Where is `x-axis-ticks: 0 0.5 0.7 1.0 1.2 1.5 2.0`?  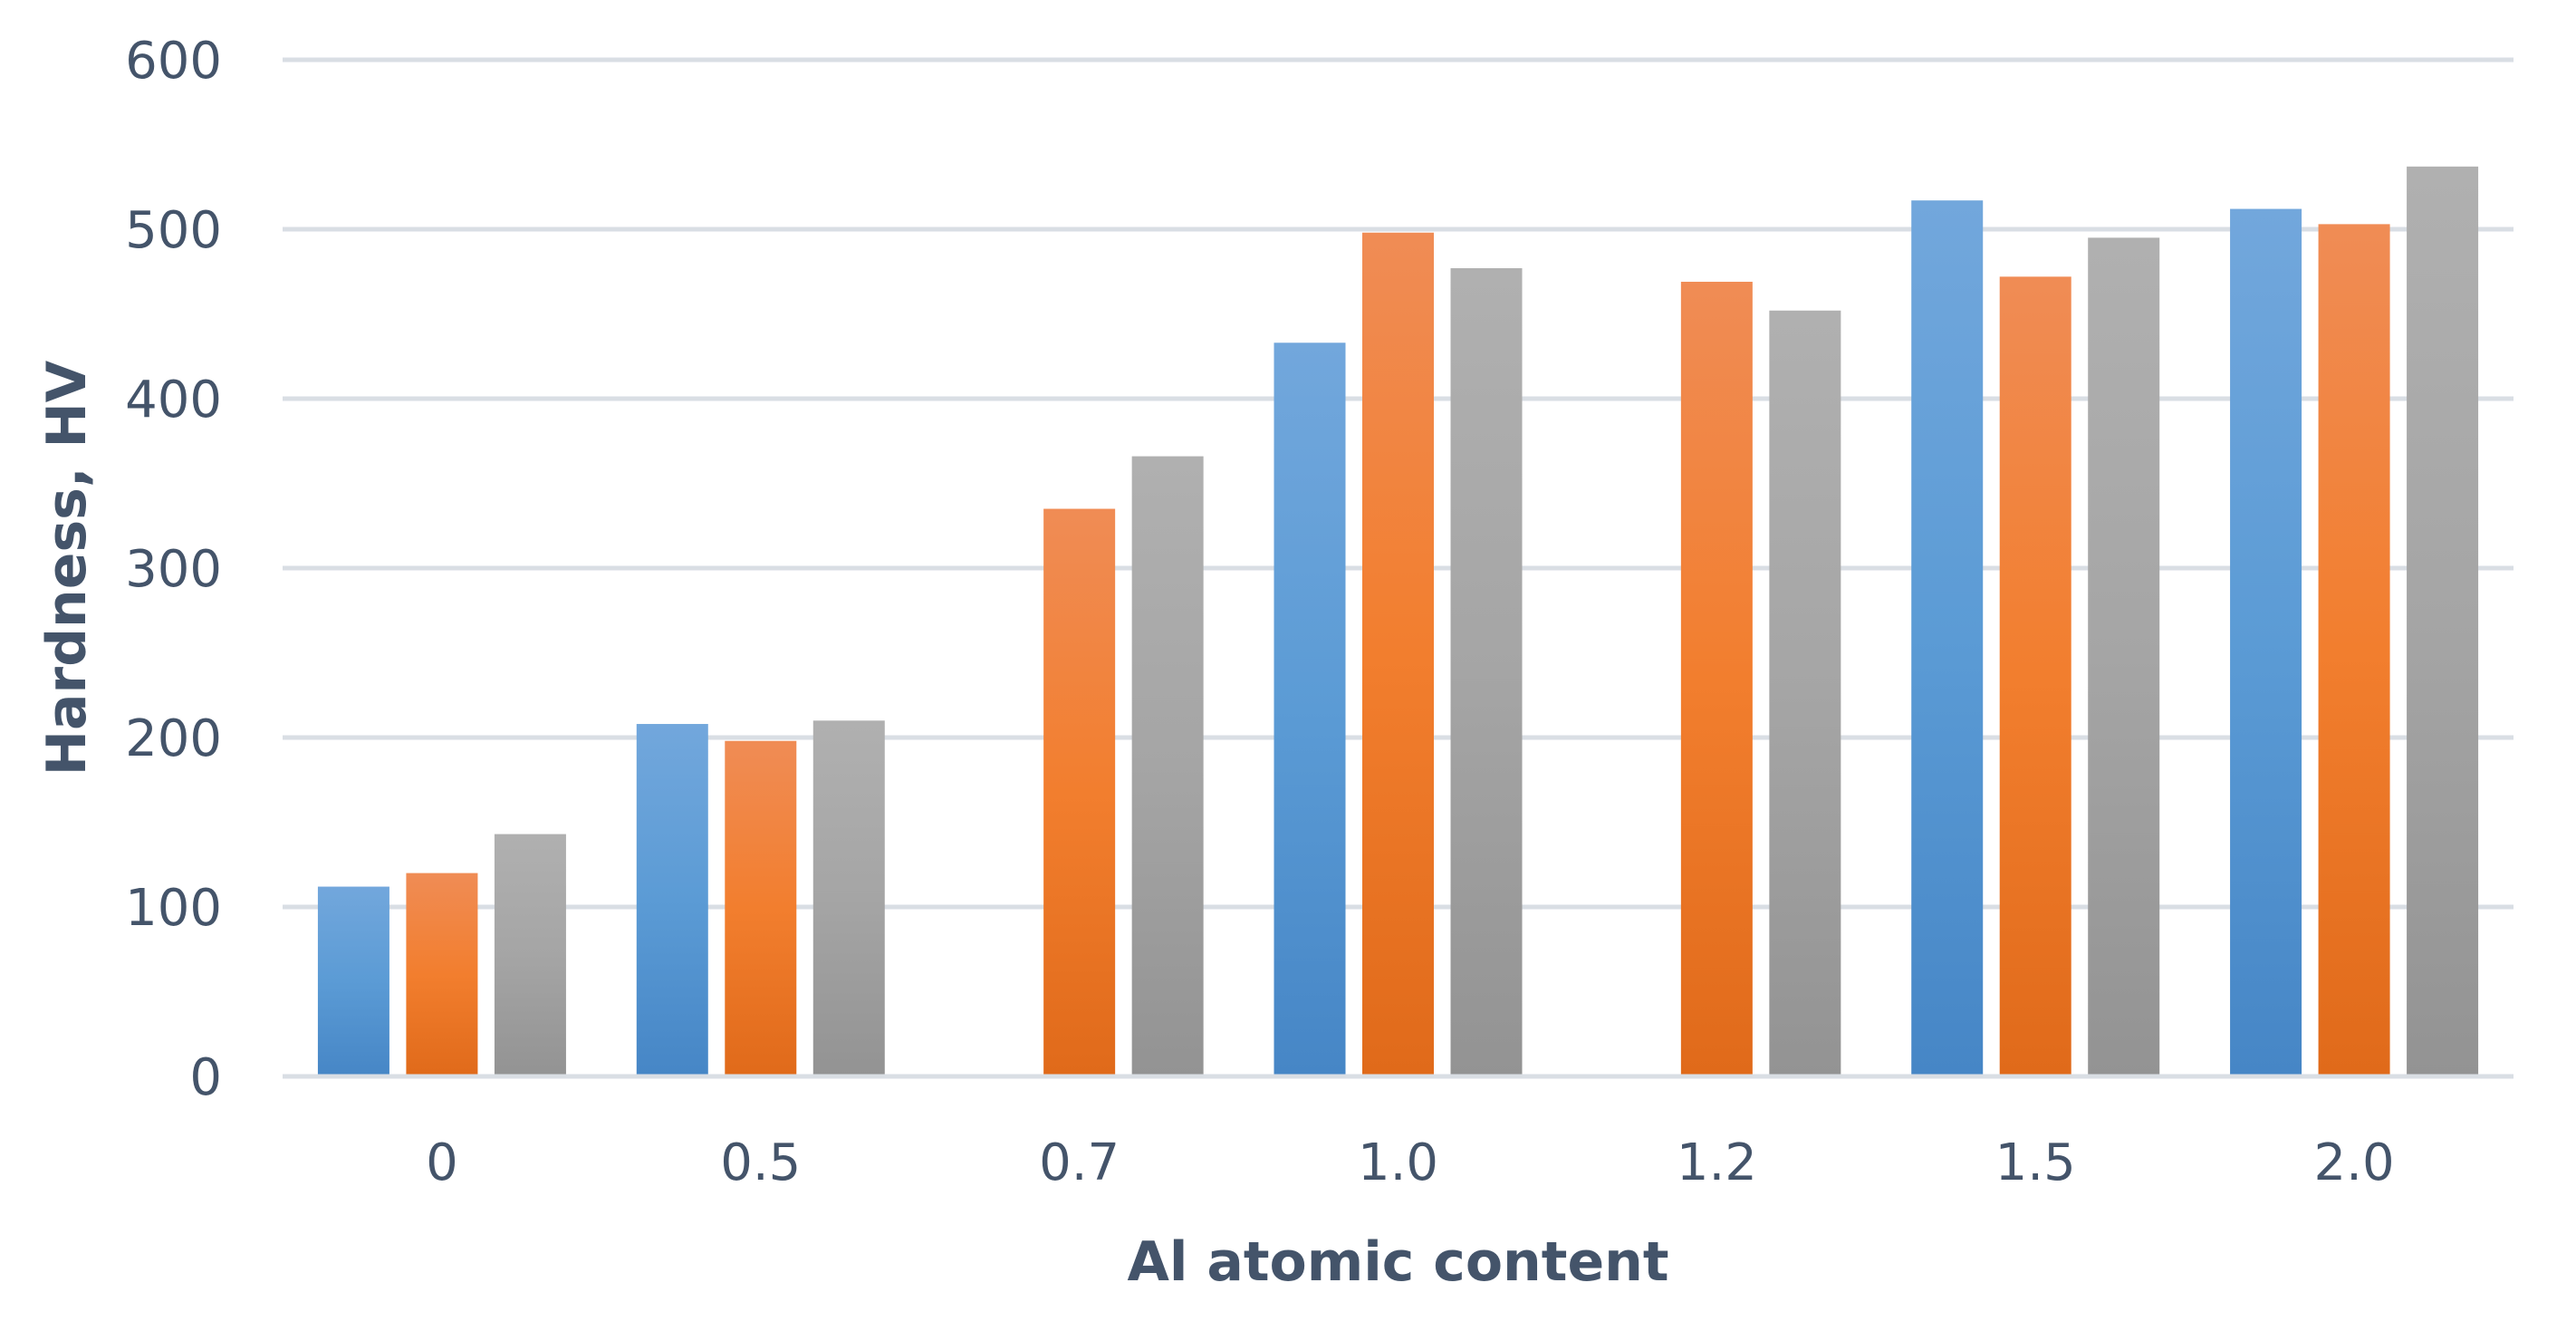
x-axis-ticks: 0 0.5 0.7 1.0 1.2 1.5 2.0 is located at coordinates (1410, 1162).